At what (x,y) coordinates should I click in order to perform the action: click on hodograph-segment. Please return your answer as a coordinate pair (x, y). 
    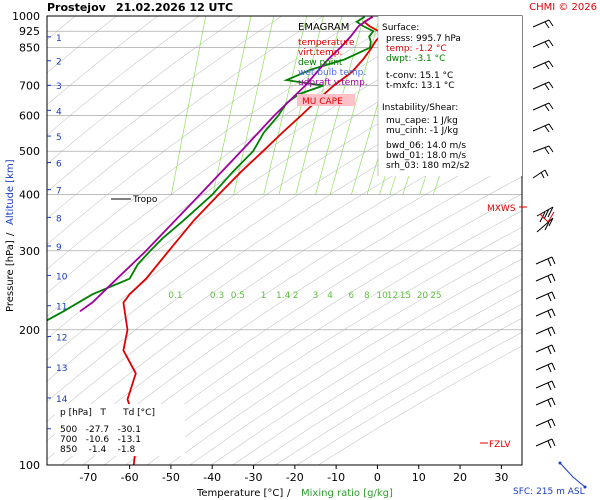
    Looking at the image, I should click on (572, 475).